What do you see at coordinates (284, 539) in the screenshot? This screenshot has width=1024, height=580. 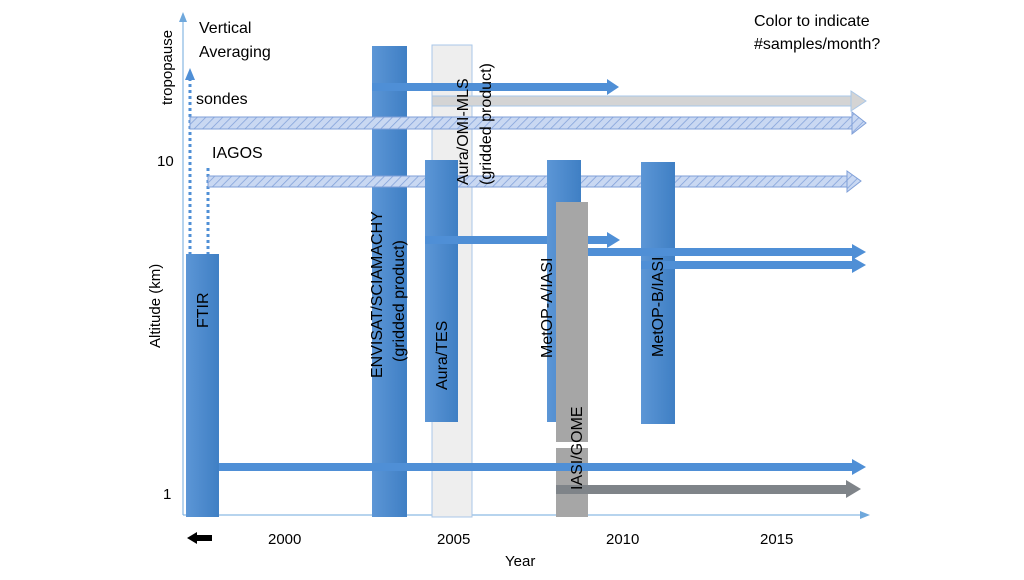 I see `x-tick-2000: 2000` at bounding box center [284, 539].